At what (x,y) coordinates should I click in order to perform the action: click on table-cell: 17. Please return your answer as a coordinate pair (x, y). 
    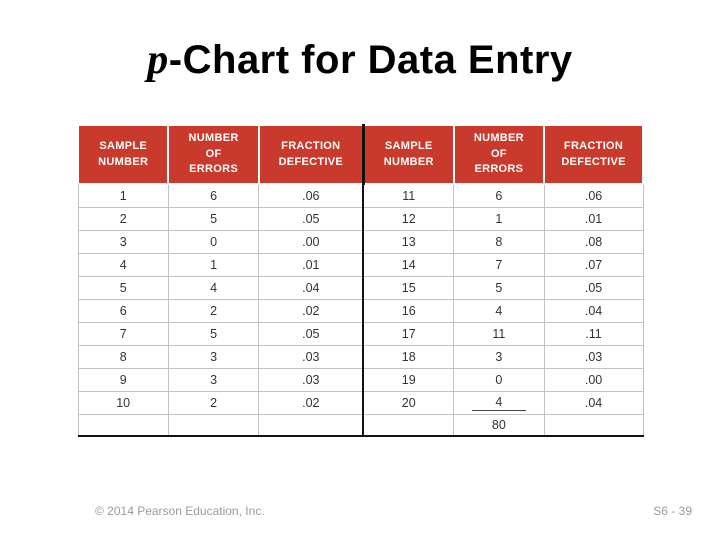
    Looking at the image, I should click on (408, 334).